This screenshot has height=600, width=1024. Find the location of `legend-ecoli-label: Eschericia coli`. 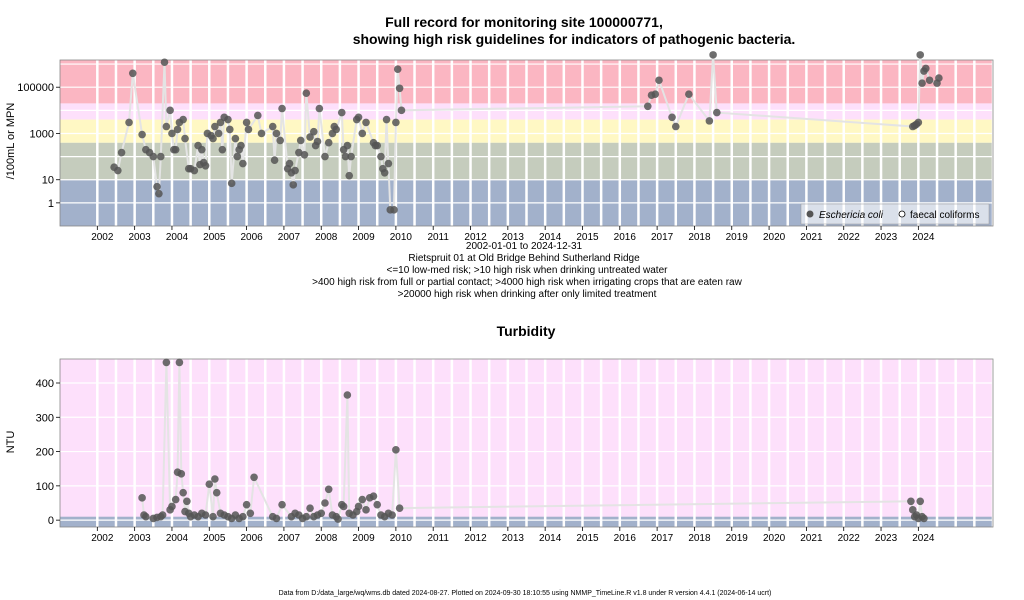

legend-ecoli-label: Eschericia coli is located at coordinates (851, 215).